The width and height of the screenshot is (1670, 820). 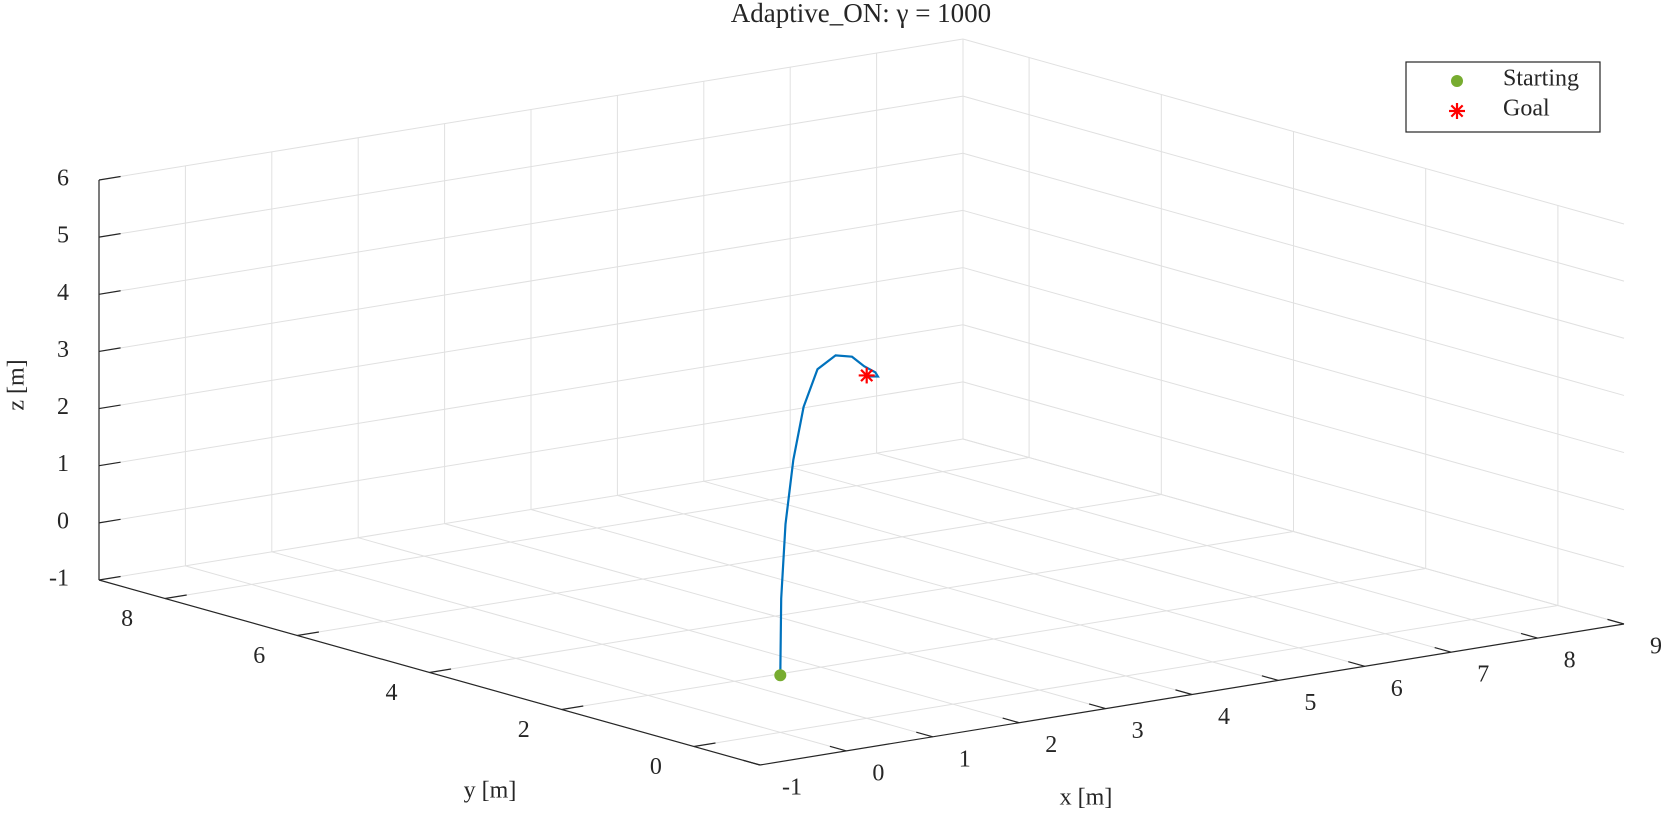 I want to click on legend-swatch, so click(x=1457, y=81).